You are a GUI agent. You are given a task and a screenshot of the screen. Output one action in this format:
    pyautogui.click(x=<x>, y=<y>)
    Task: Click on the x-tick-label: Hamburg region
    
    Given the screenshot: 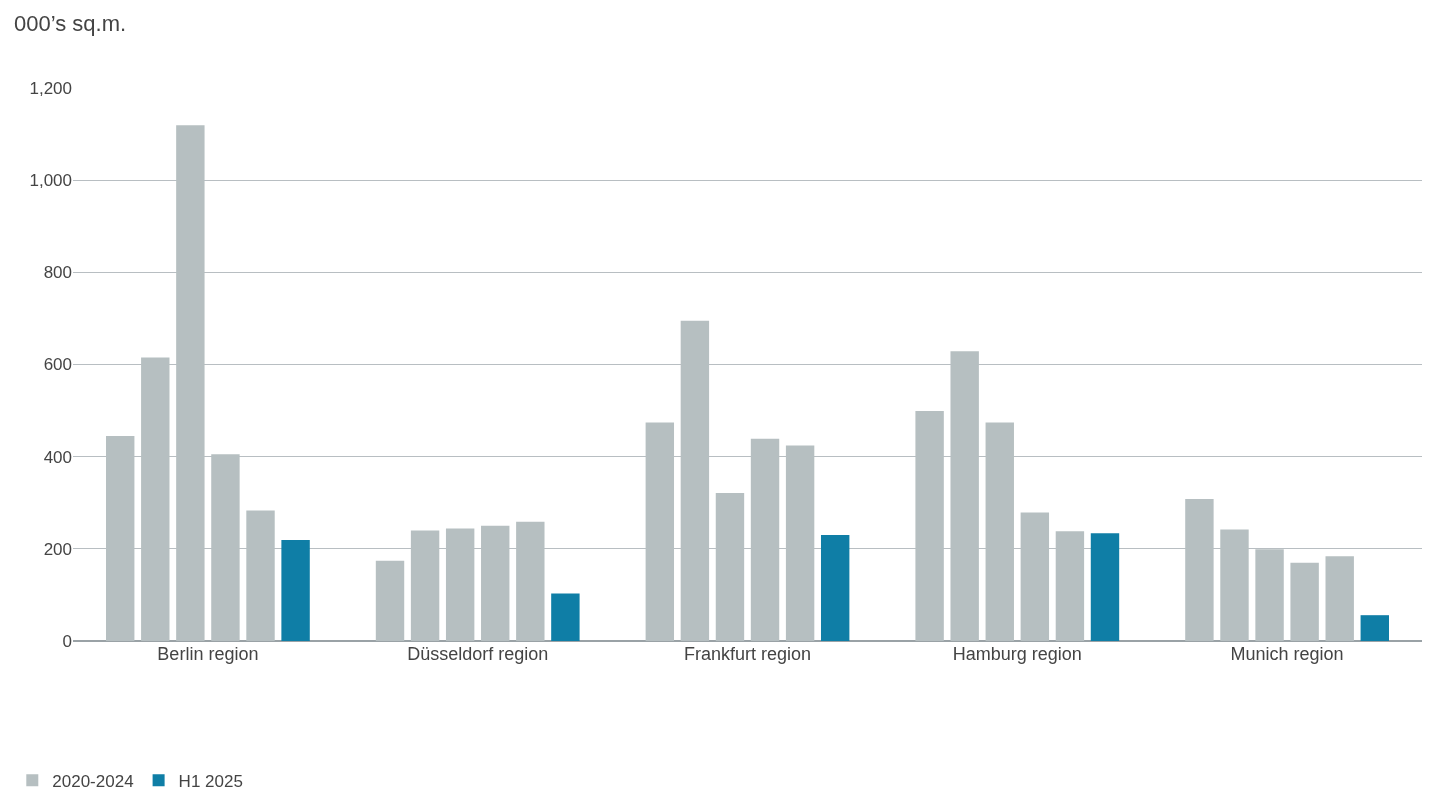 What is the action you would take?
    pyautogui.click(x=1017, y=654)
    